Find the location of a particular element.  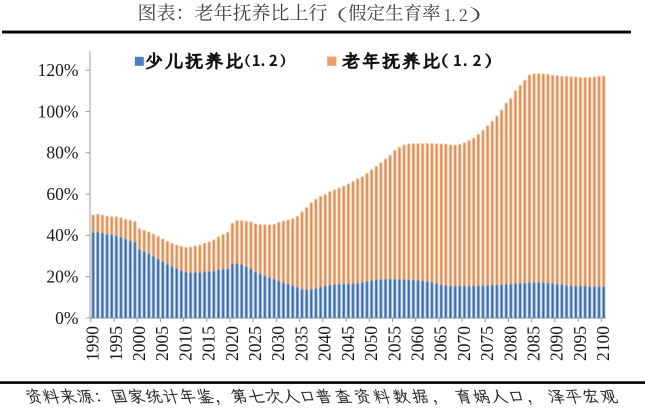

svg-text: 2045 is located at coordinates (348, 343).